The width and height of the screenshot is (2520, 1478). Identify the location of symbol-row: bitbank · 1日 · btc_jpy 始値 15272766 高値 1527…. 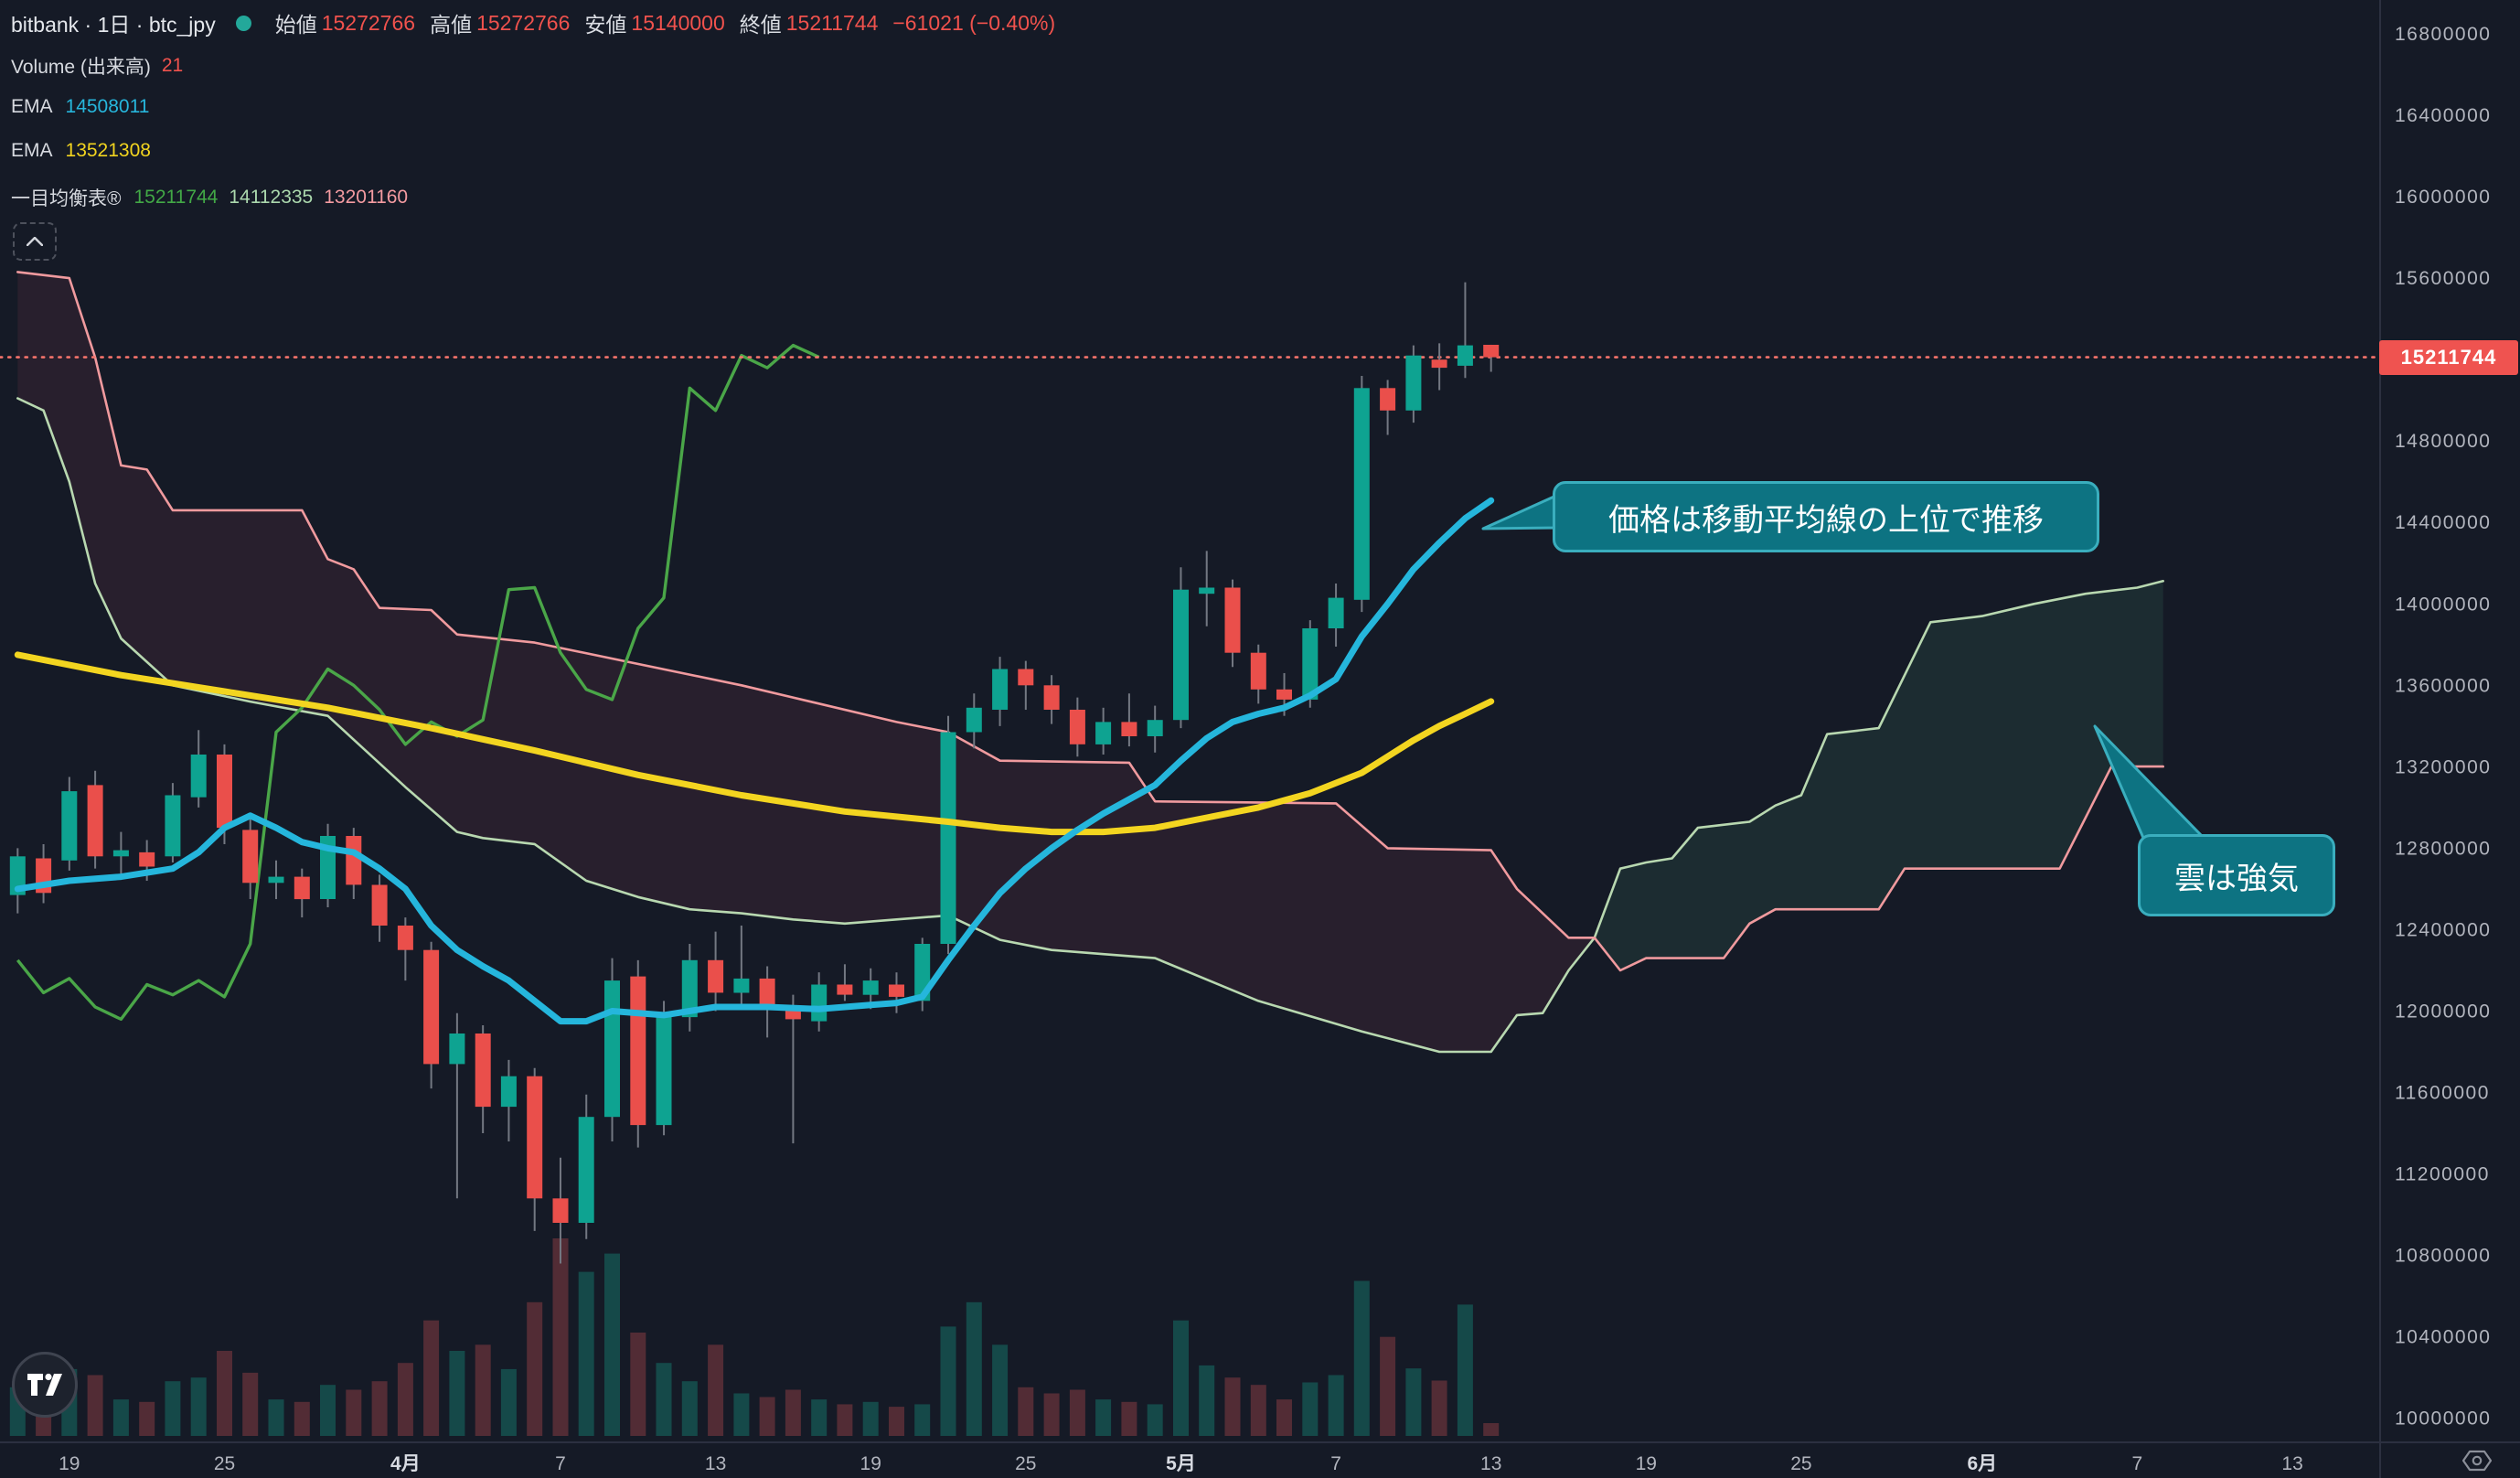
(533, 22).